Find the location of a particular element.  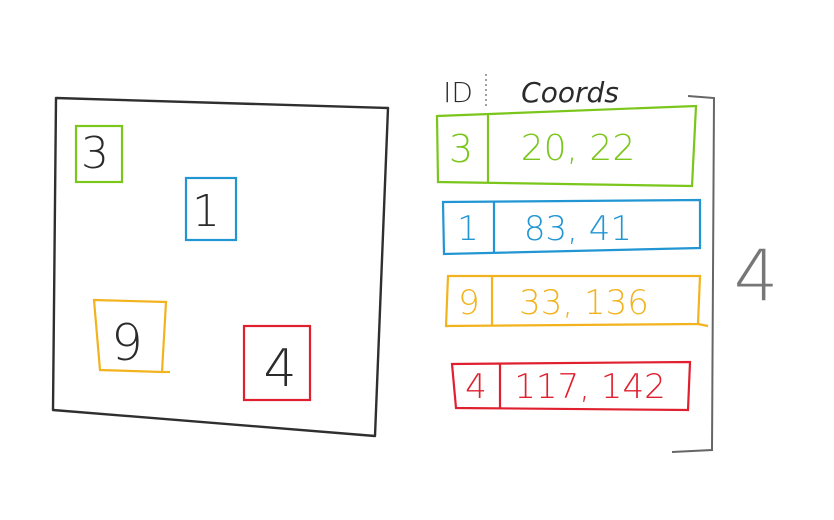

canvas-box-1-label: 1 is located at coordinates (206, 211).